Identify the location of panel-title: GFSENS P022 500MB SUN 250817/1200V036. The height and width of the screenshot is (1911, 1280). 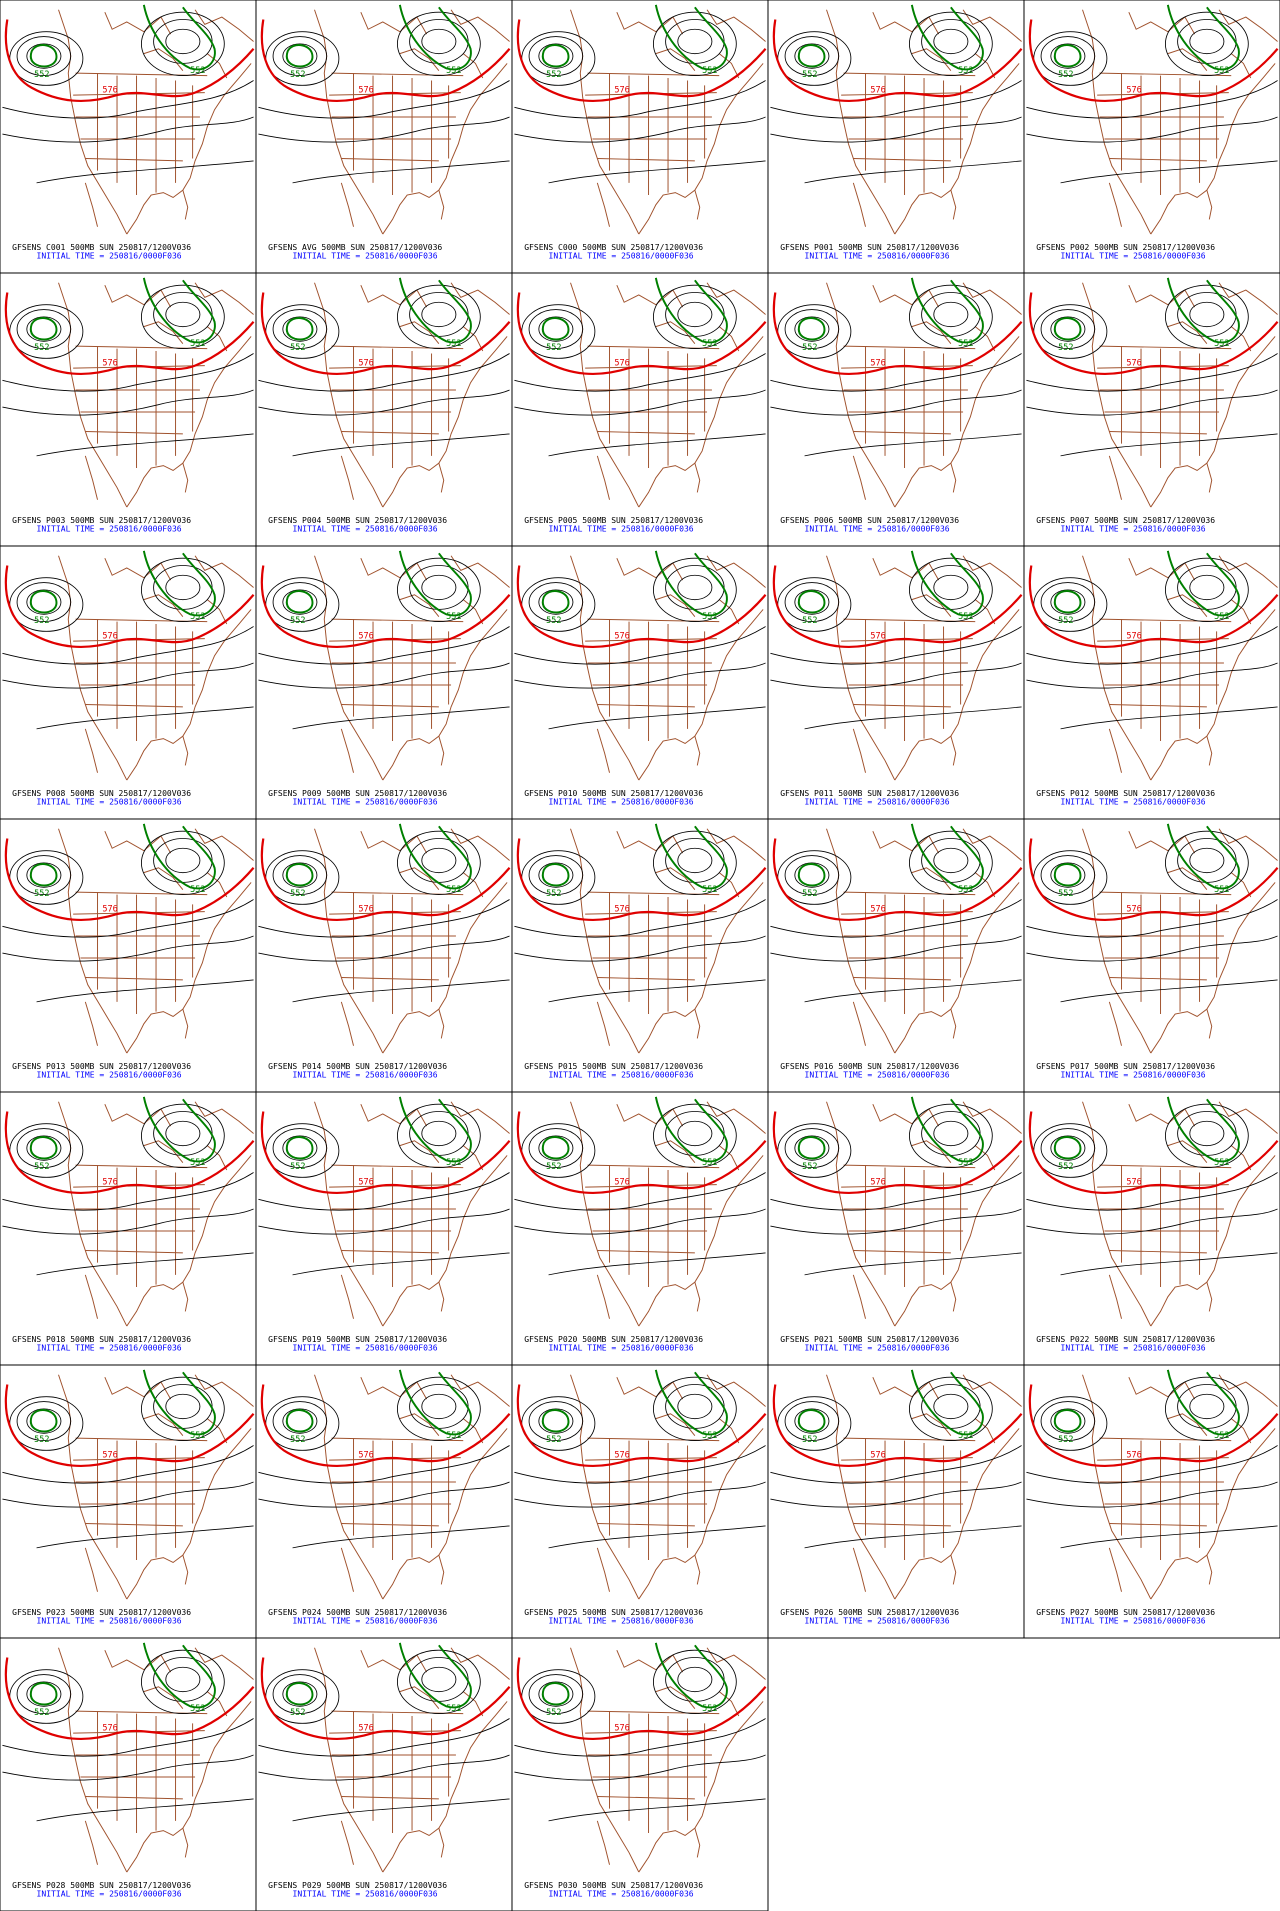
(1125, 1339).